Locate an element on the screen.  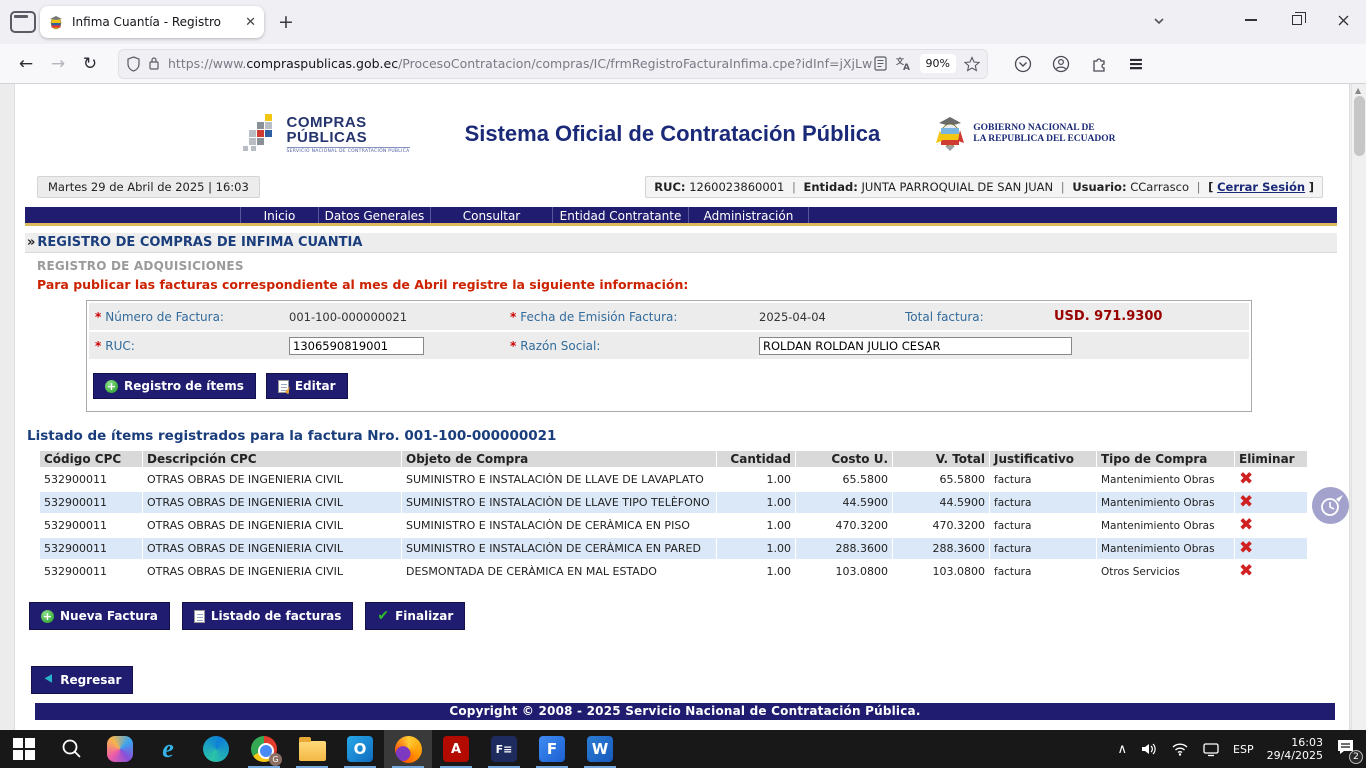
translate-icon: 文A is located at coordinates (904, 63).